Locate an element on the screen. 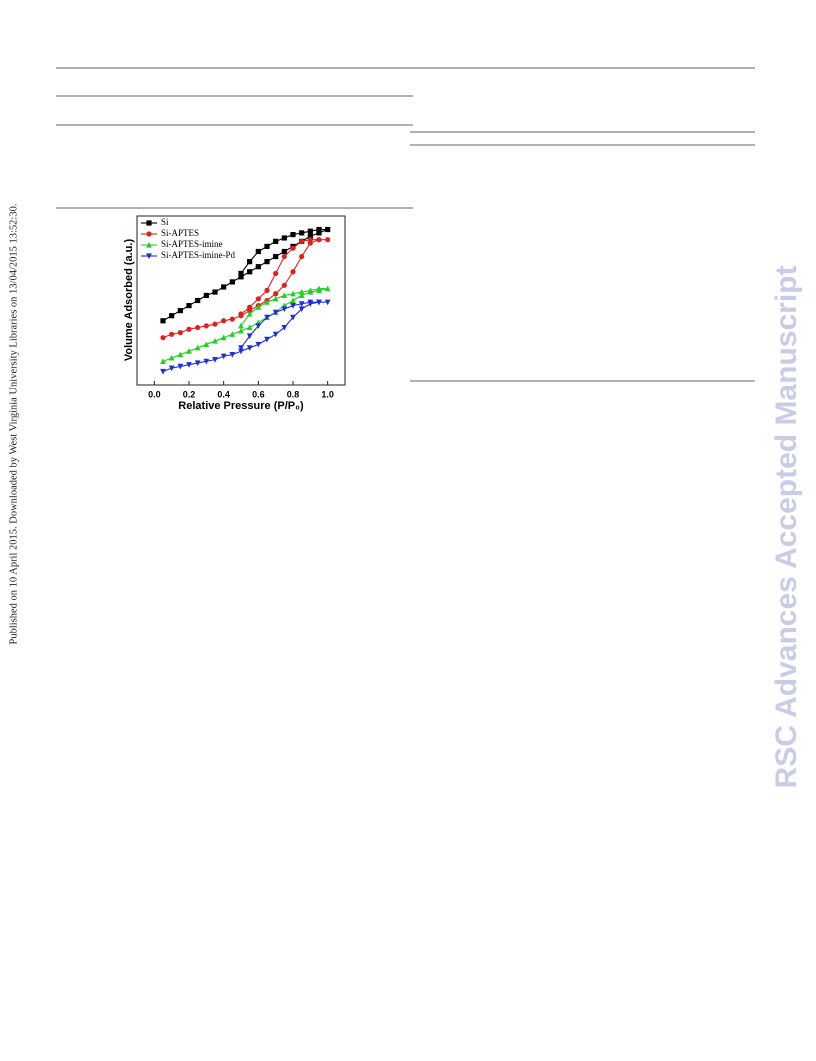 Image resolution: width=816 pixels, height=1061 pixels. x-tick-label: 0.4 is located at coordinates (223, 394).